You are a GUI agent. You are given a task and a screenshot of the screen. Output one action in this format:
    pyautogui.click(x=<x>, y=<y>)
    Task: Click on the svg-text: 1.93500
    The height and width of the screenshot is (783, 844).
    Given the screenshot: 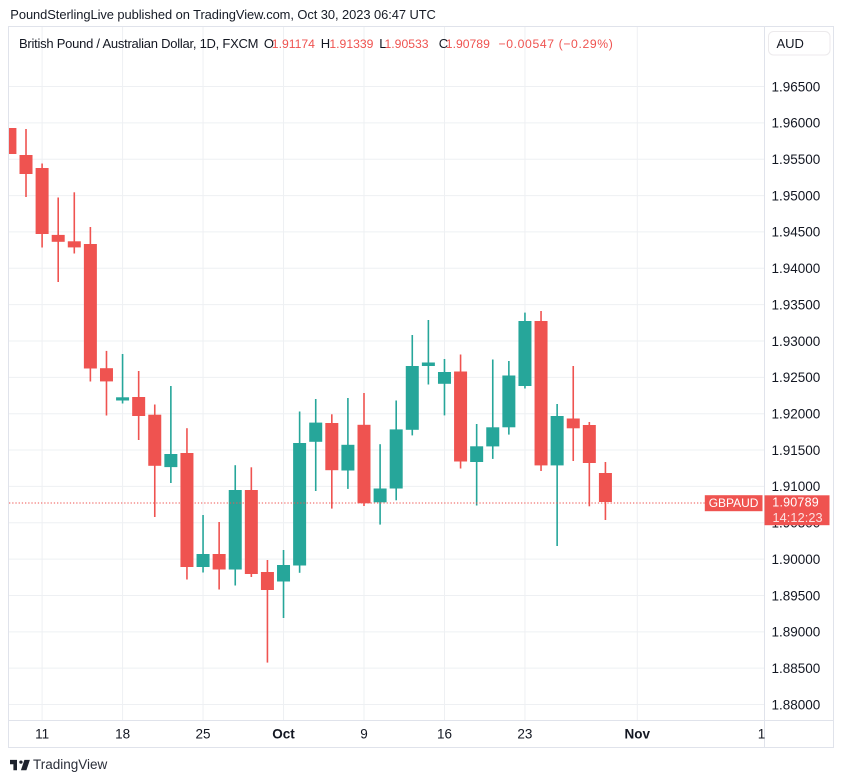 What is the action you would take?
    pyautogui.click(x=796, y=304)
    